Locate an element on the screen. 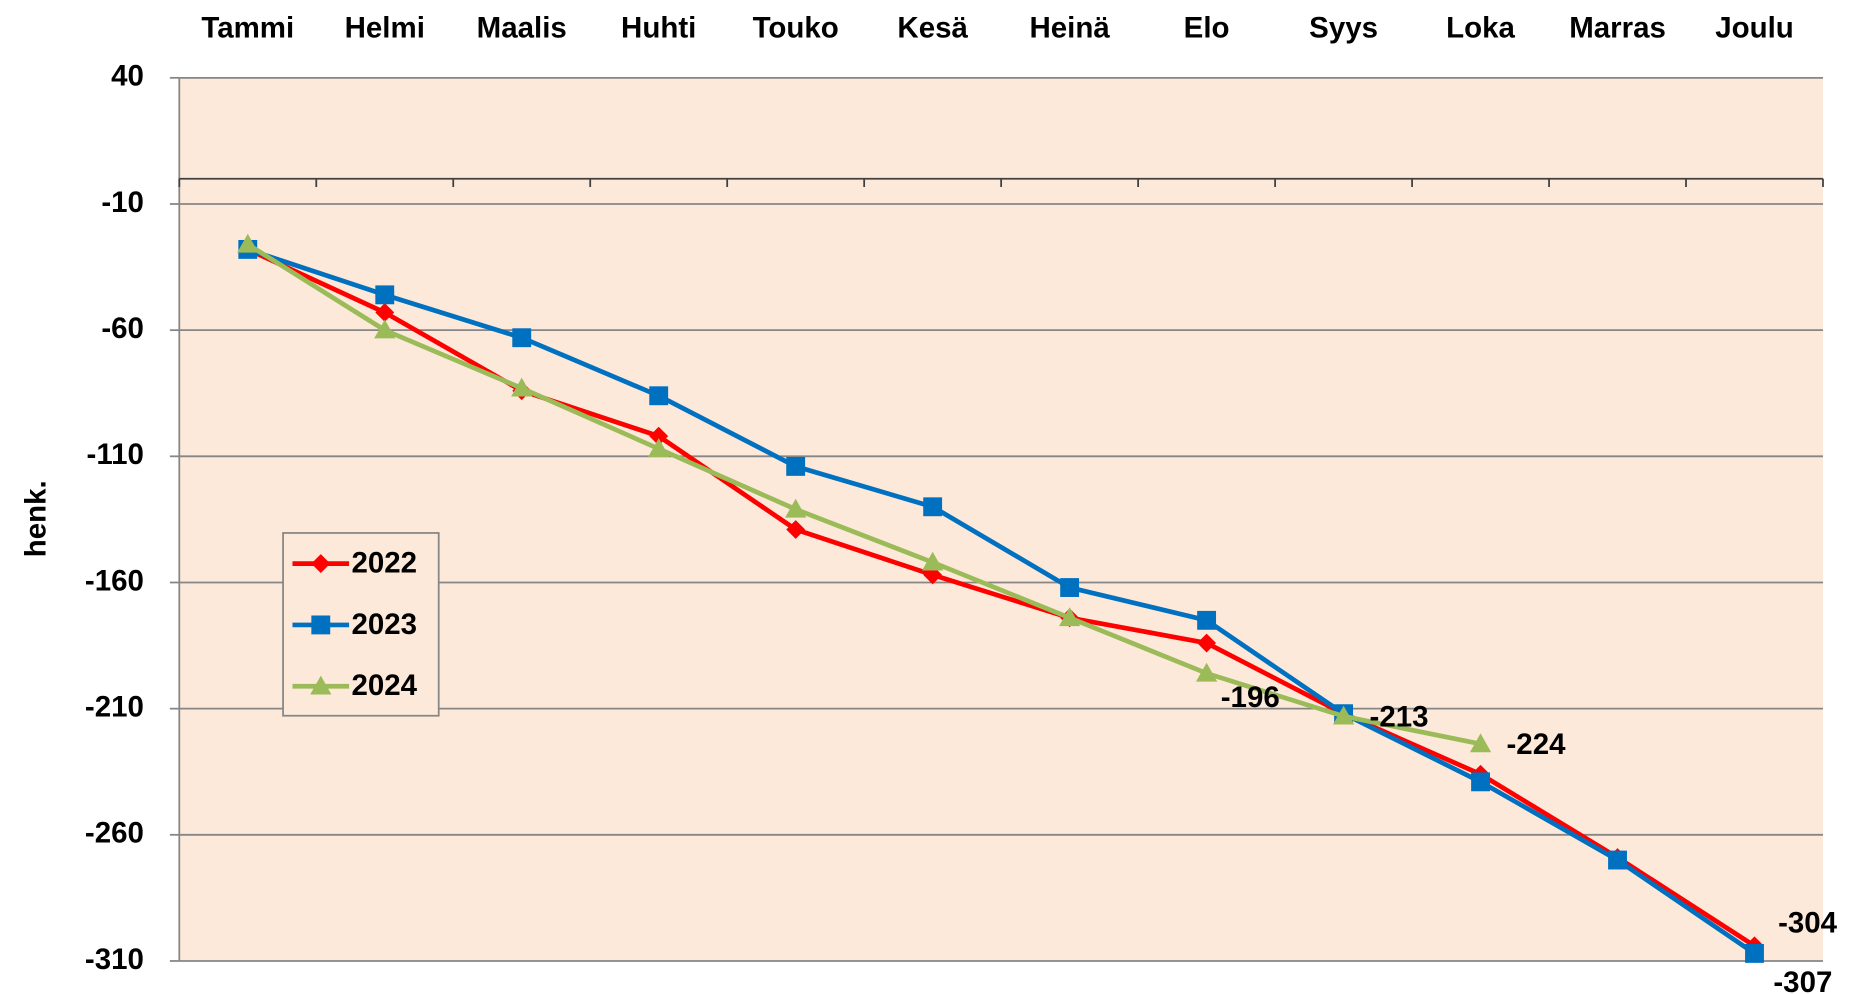  y-tick-label: -110 is located at coordinates (115, 454).